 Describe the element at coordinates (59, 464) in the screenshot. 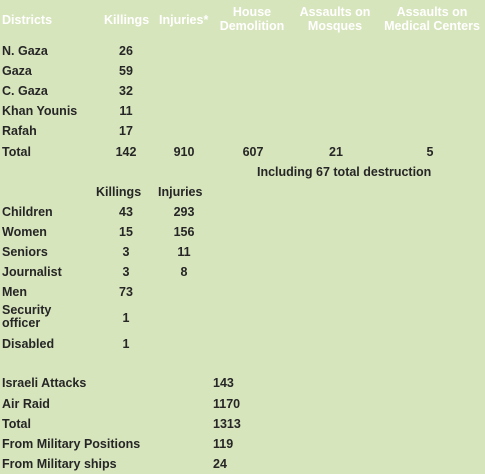

I see `attack-label: From Military ships` at that location.